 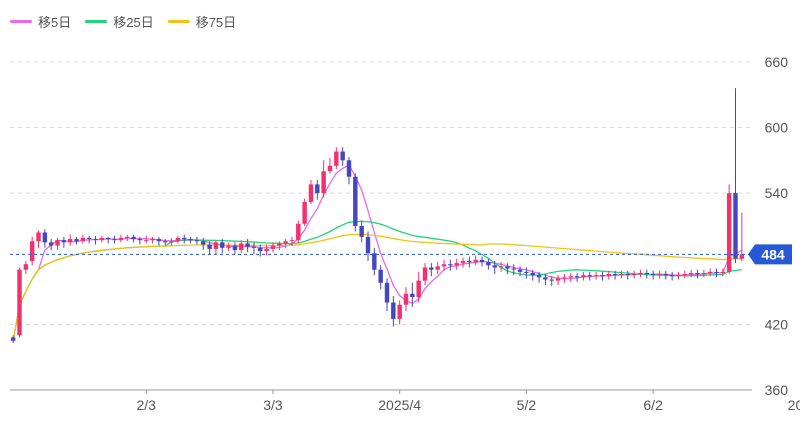 I want to click on legend-item-ma5: 移5日, so click(x=40, y=21).